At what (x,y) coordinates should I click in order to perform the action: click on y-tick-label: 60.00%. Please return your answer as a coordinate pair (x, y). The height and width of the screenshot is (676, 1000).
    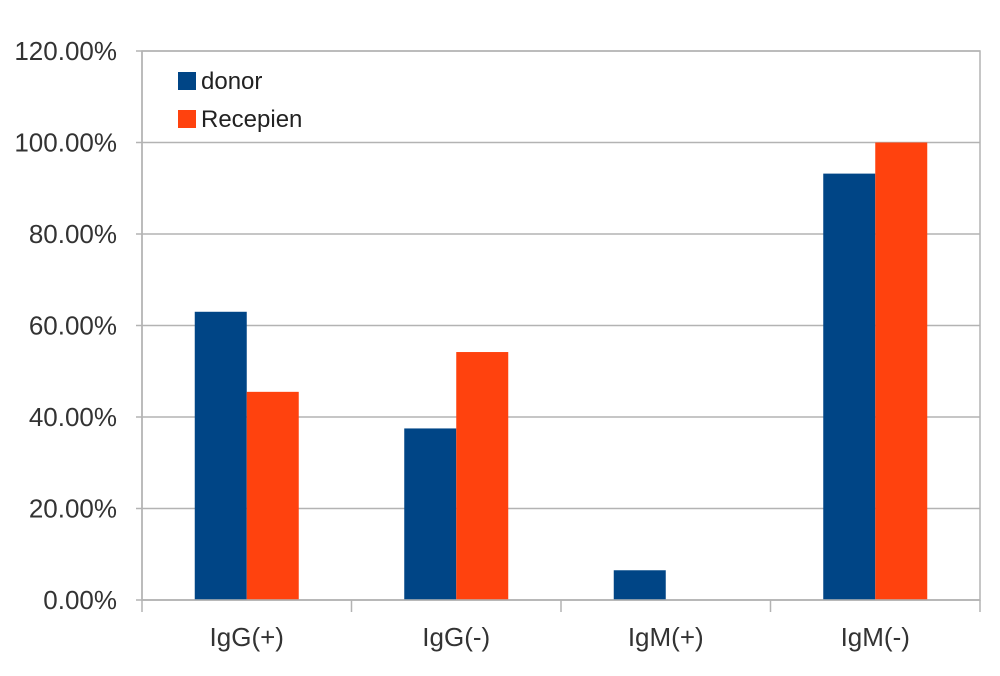
    Looking at the image, I should click on (73, 326).